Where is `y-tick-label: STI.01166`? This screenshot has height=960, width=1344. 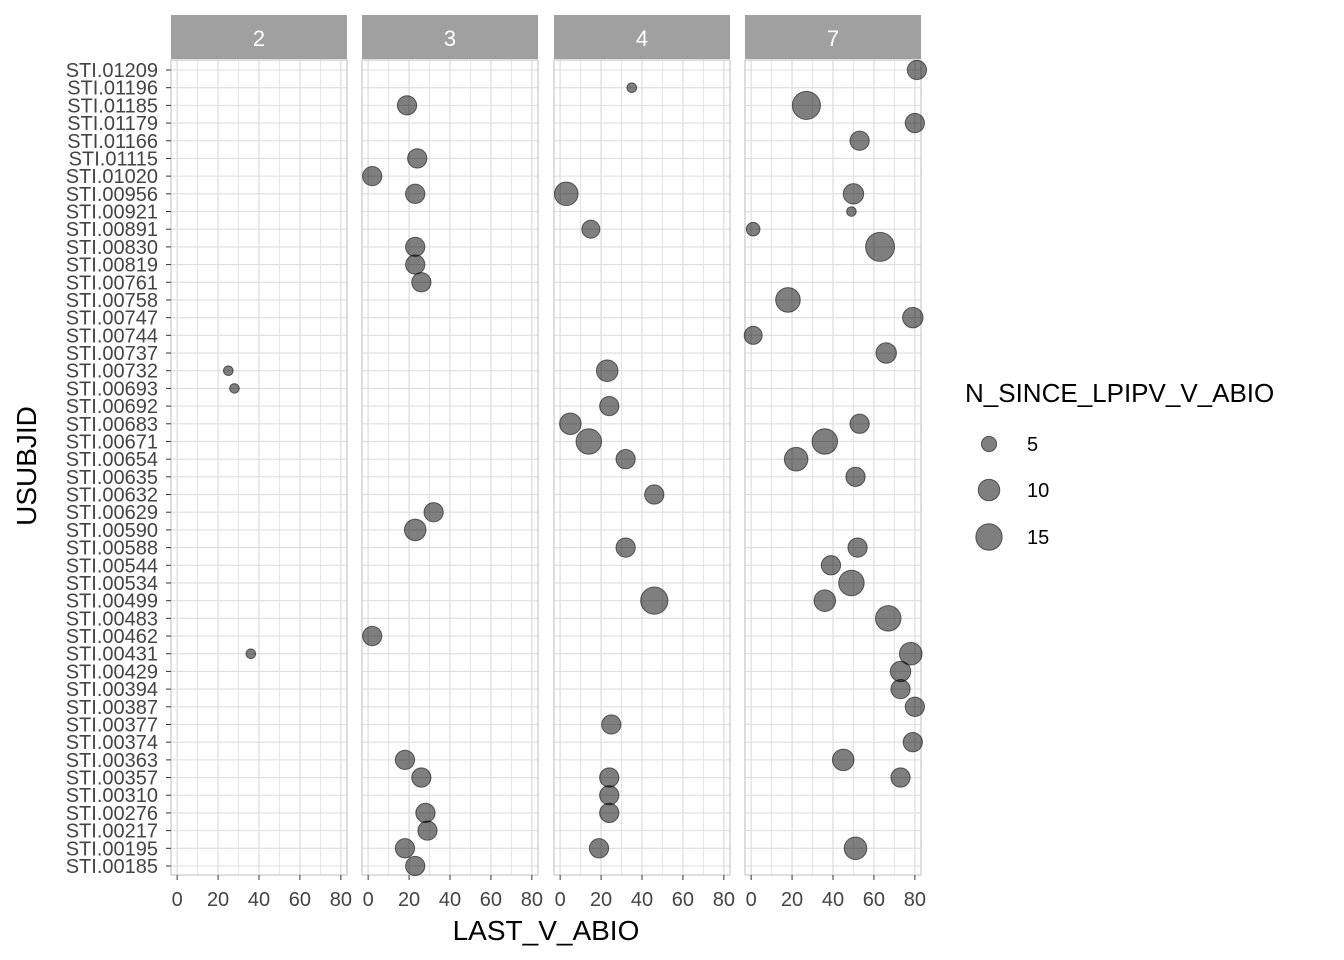
y-tick-label: STI.01166 is located at coordinates (112, 142).